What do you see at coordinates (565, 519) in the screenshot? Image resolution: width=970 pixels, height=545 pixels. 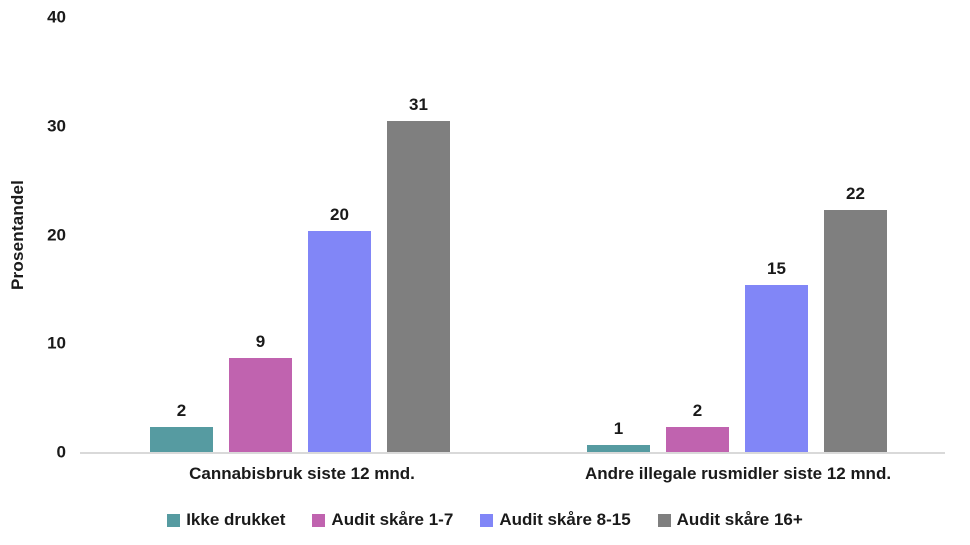 I see `legend-label: Audit skåre 8-15` at bounding box center [565, 519].